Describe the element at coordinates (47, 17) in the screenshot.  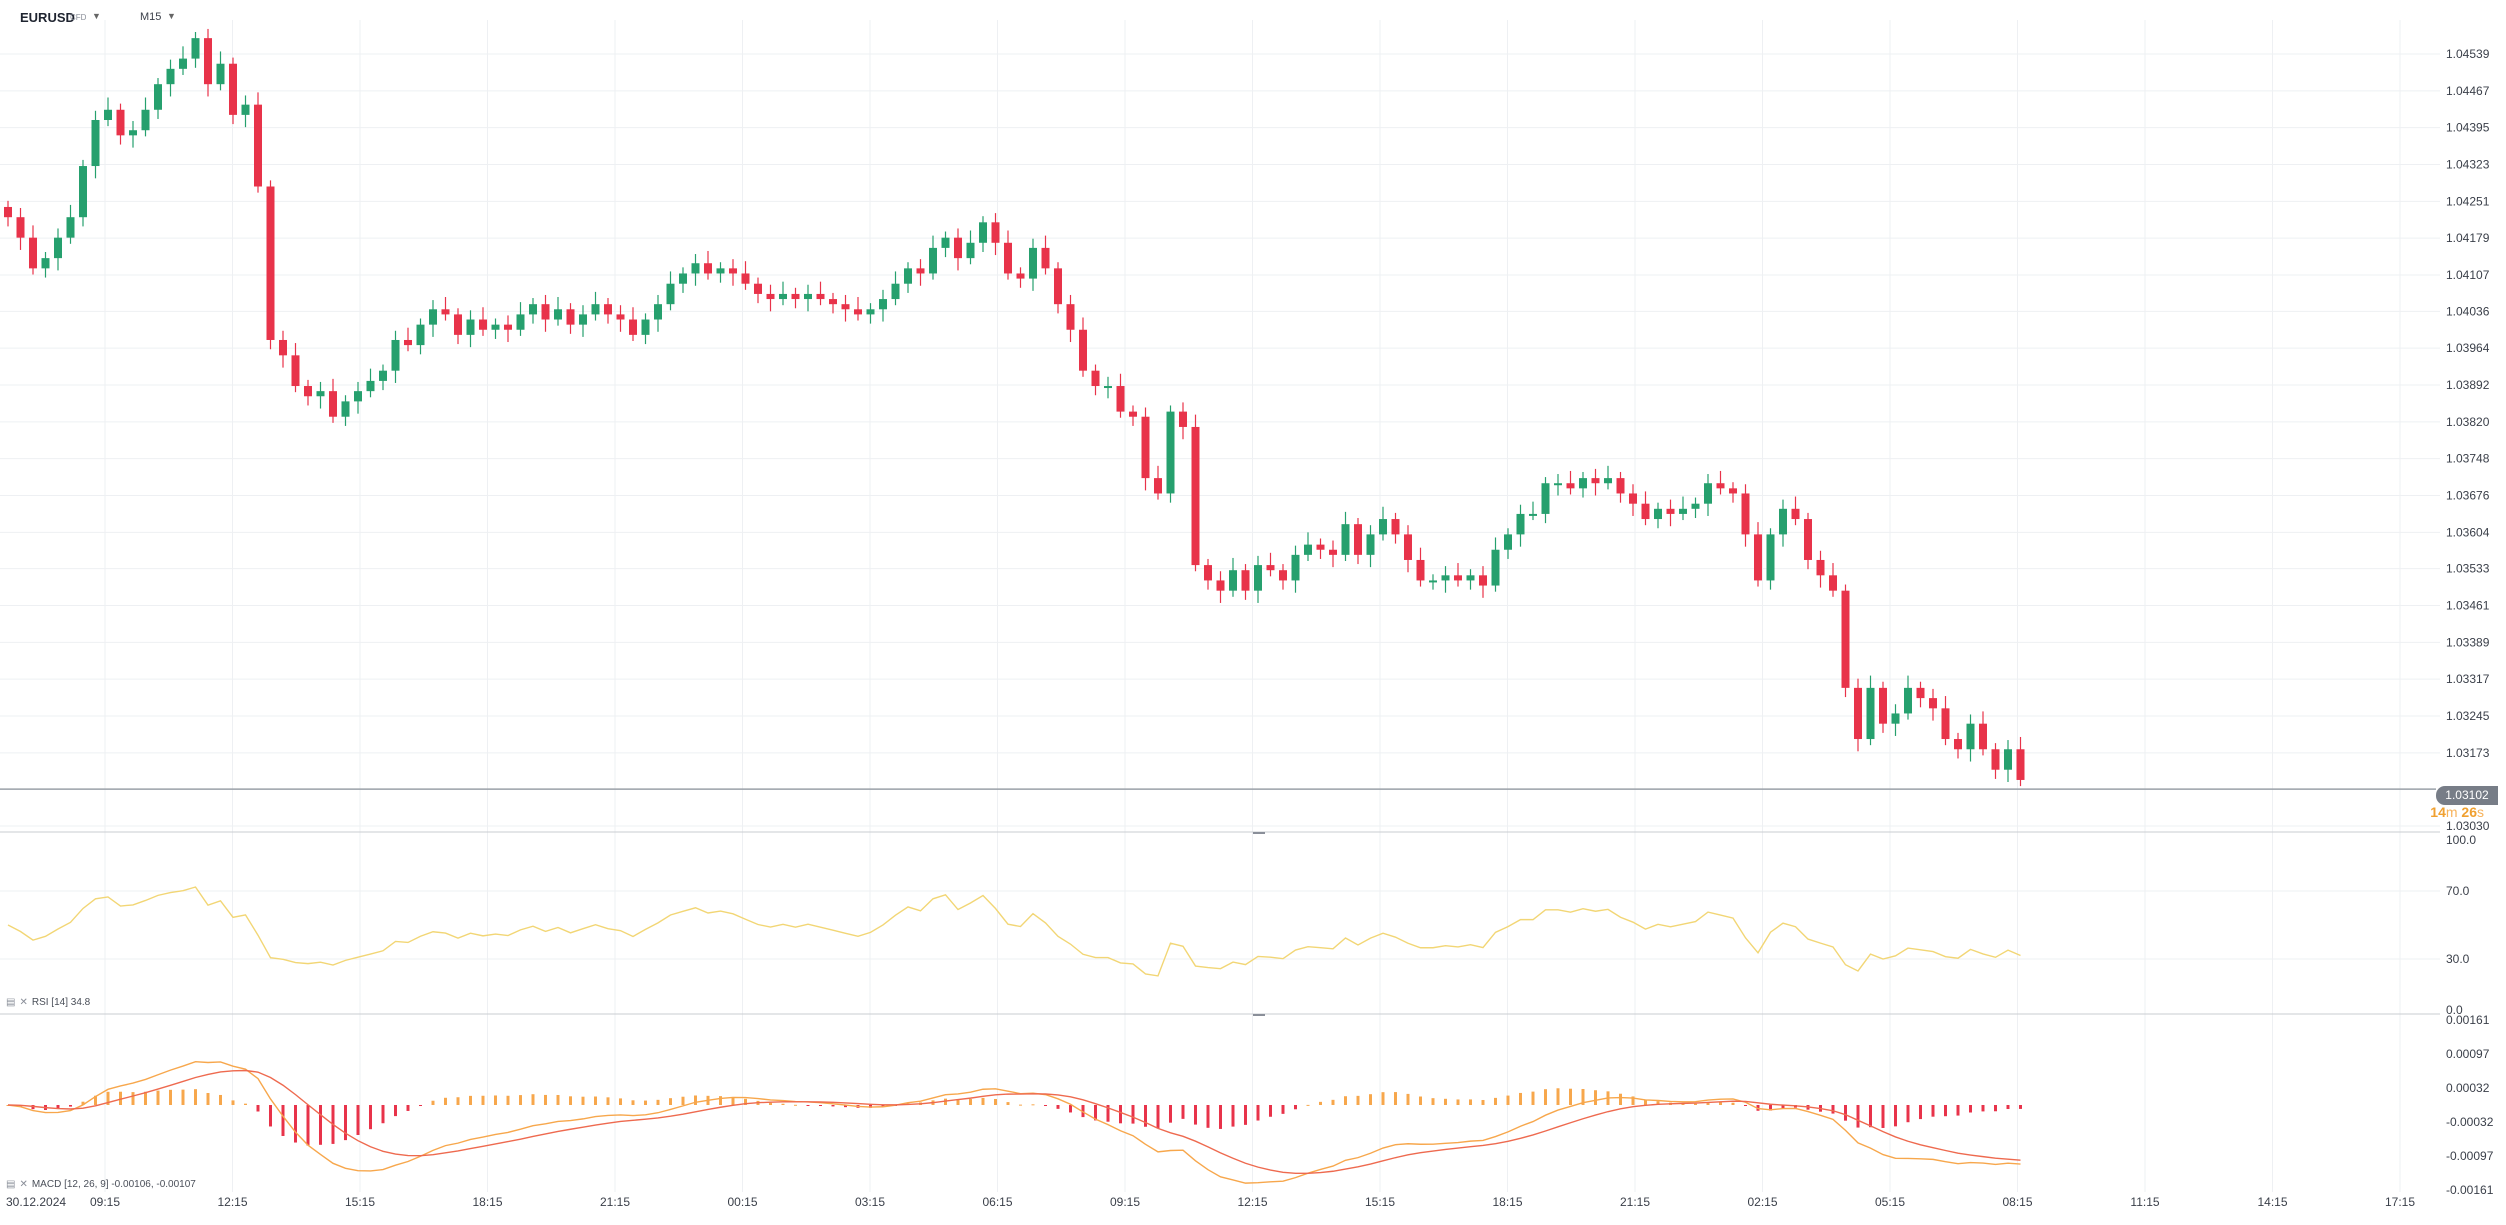
I see `symbol-name: EURUSD` at that location.